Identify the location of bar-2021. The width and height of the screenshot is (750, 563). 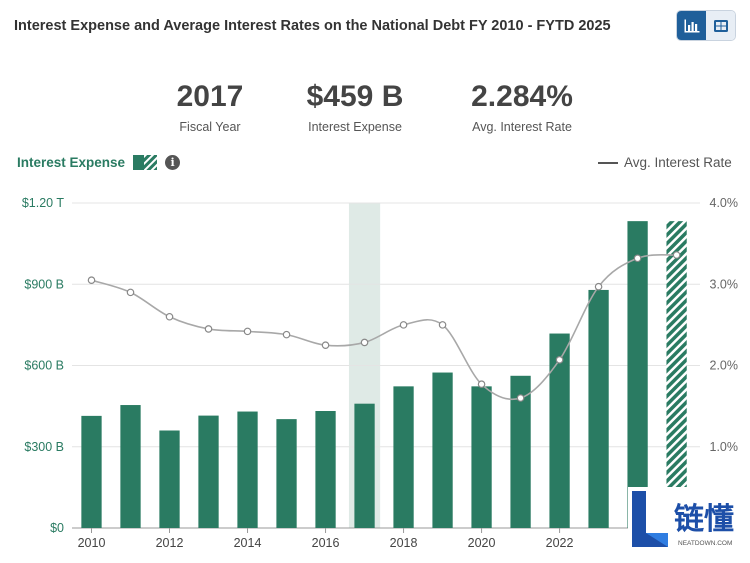
(520, 451).